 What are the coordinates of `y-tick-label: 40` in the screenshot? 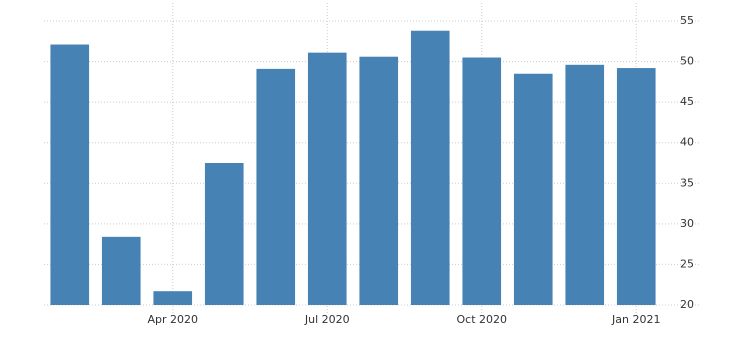 It's located at (687, 142).